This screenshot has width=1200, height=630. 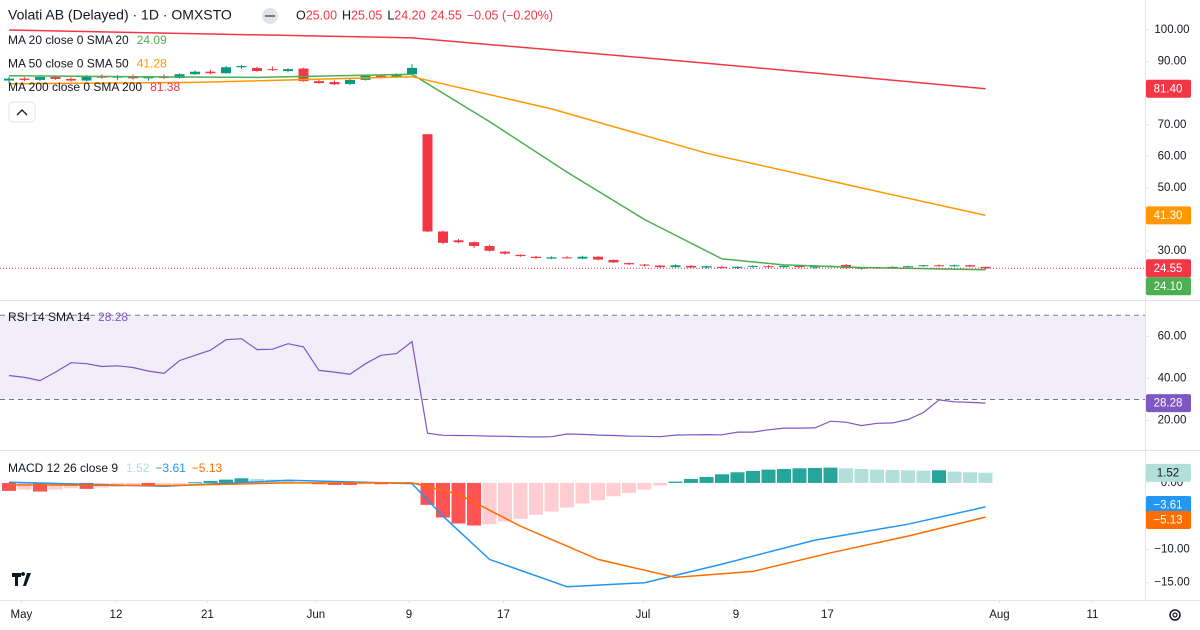 I want to click on legend-label: MA 200 close 0 SMA 200, so click(x=75, y=87).